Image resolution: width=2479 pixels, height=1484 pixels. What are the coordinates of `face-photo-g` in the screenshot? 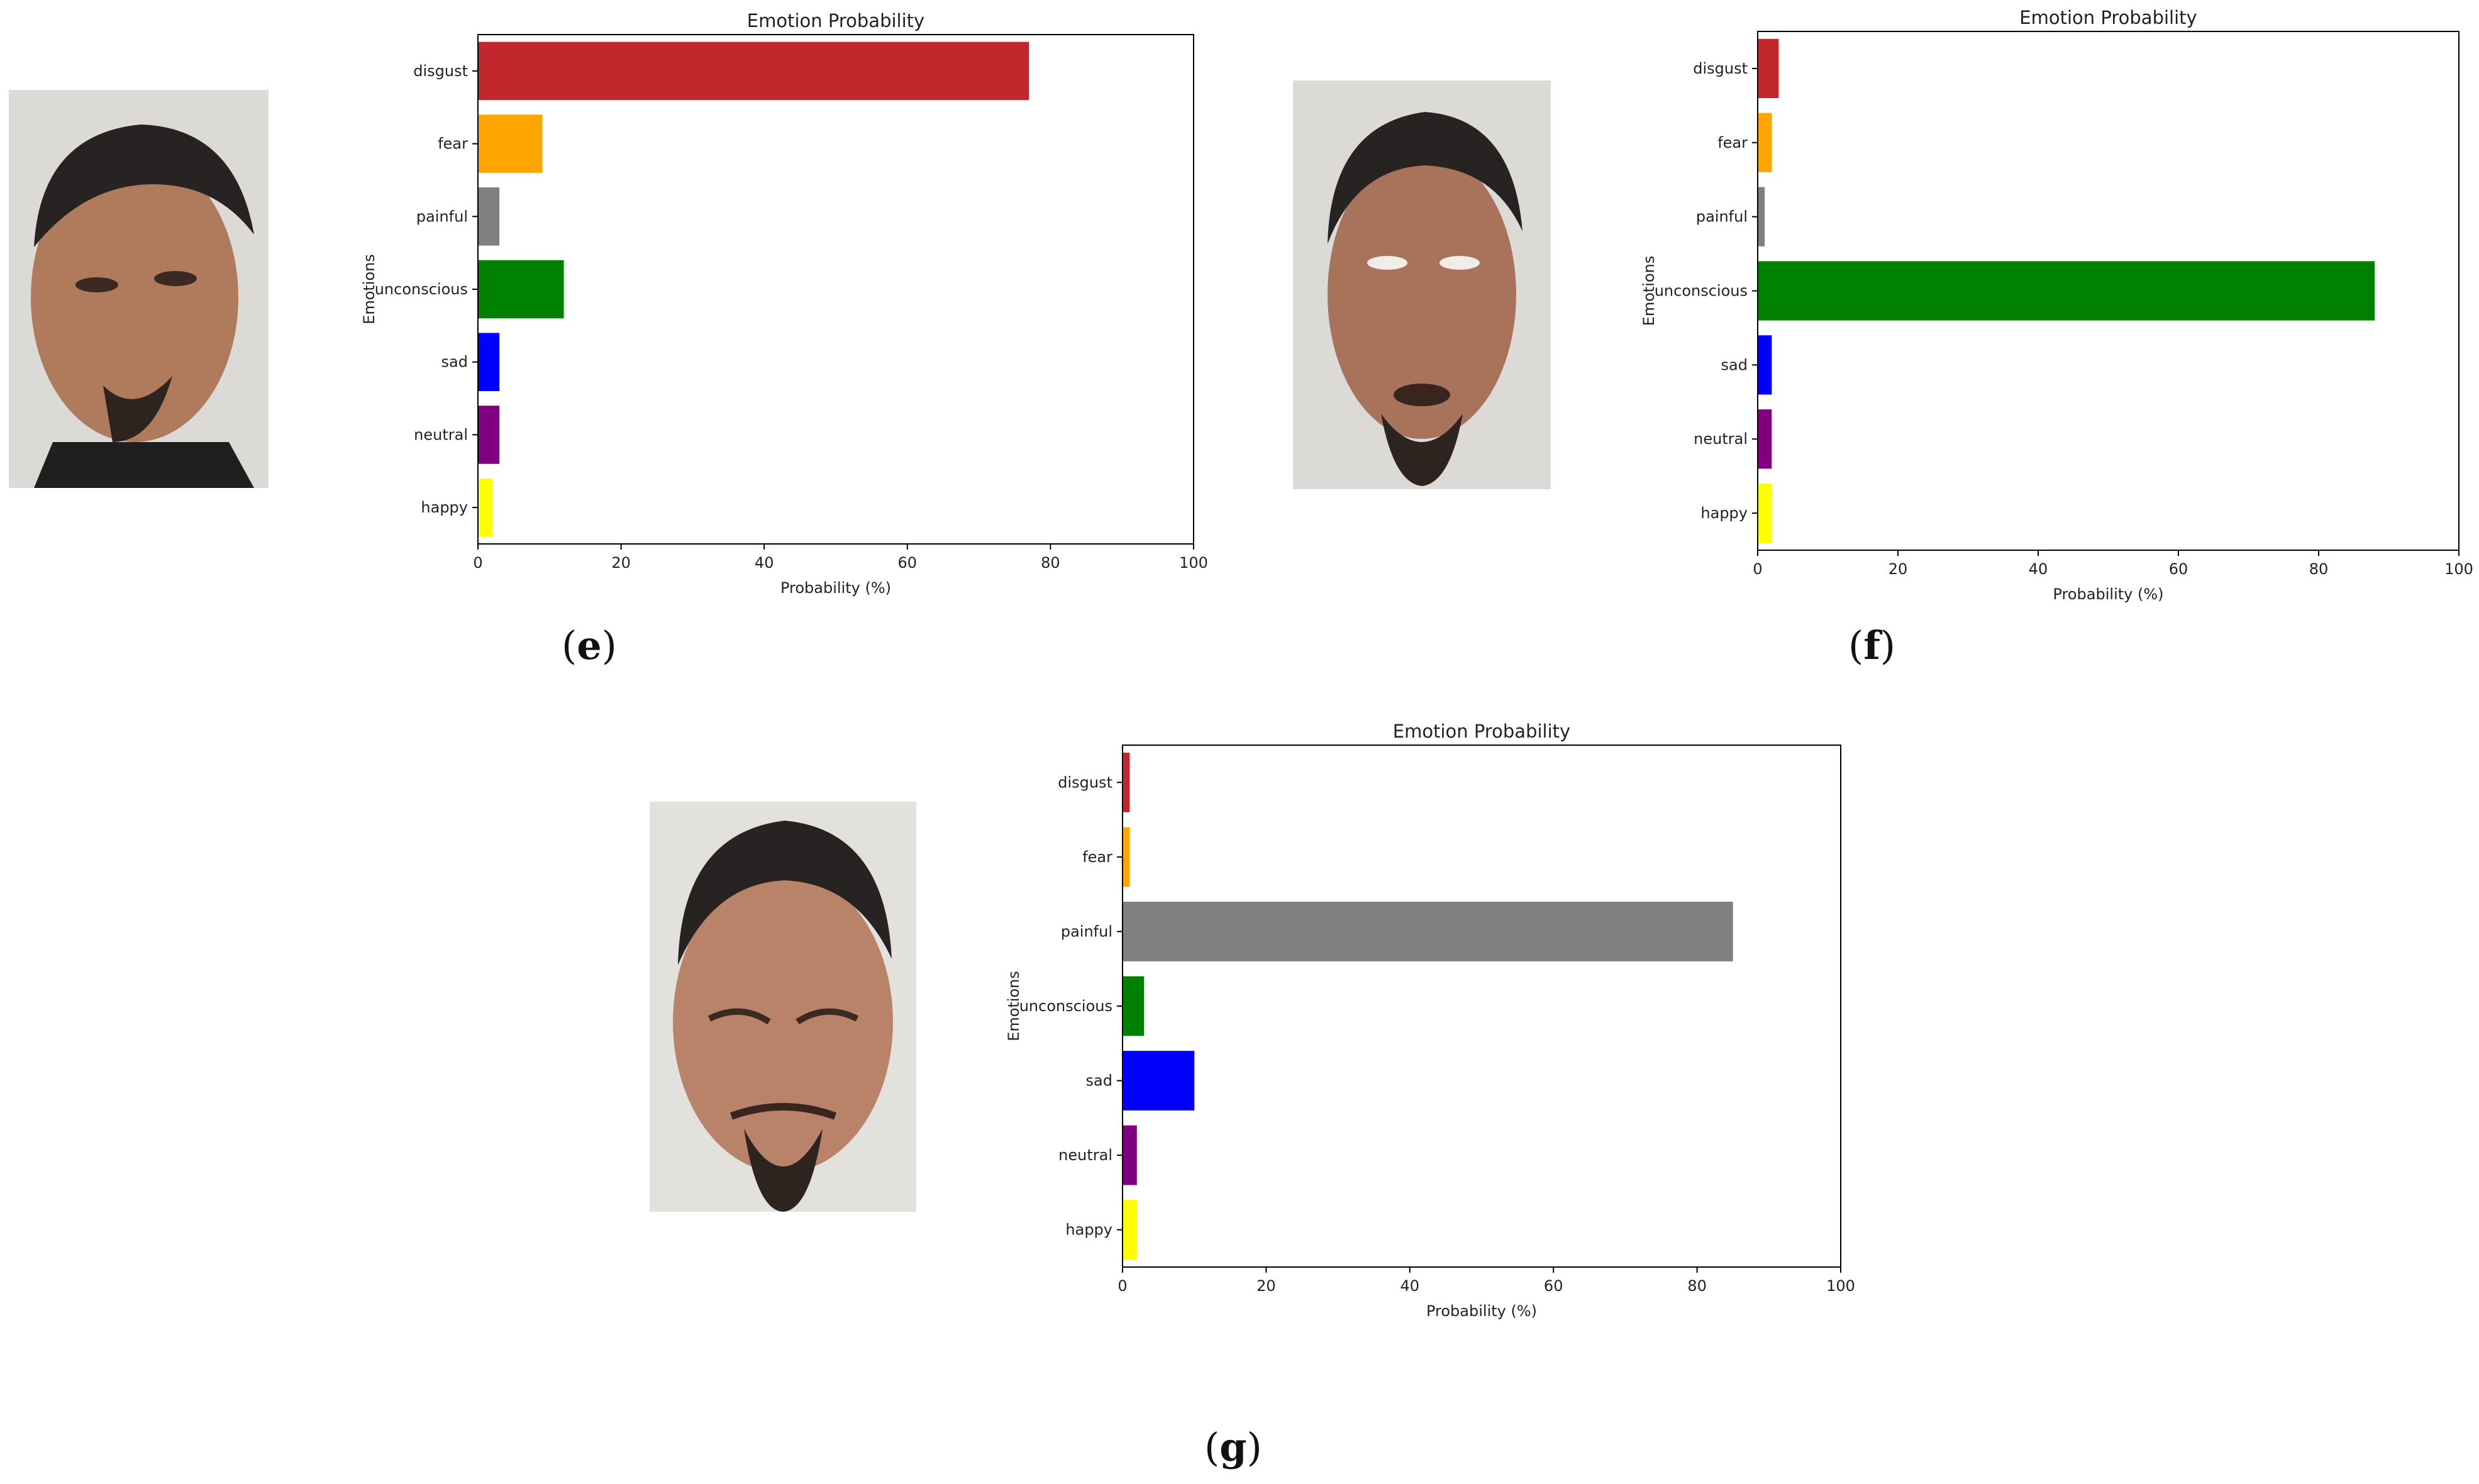 It's located at (783, 1007).